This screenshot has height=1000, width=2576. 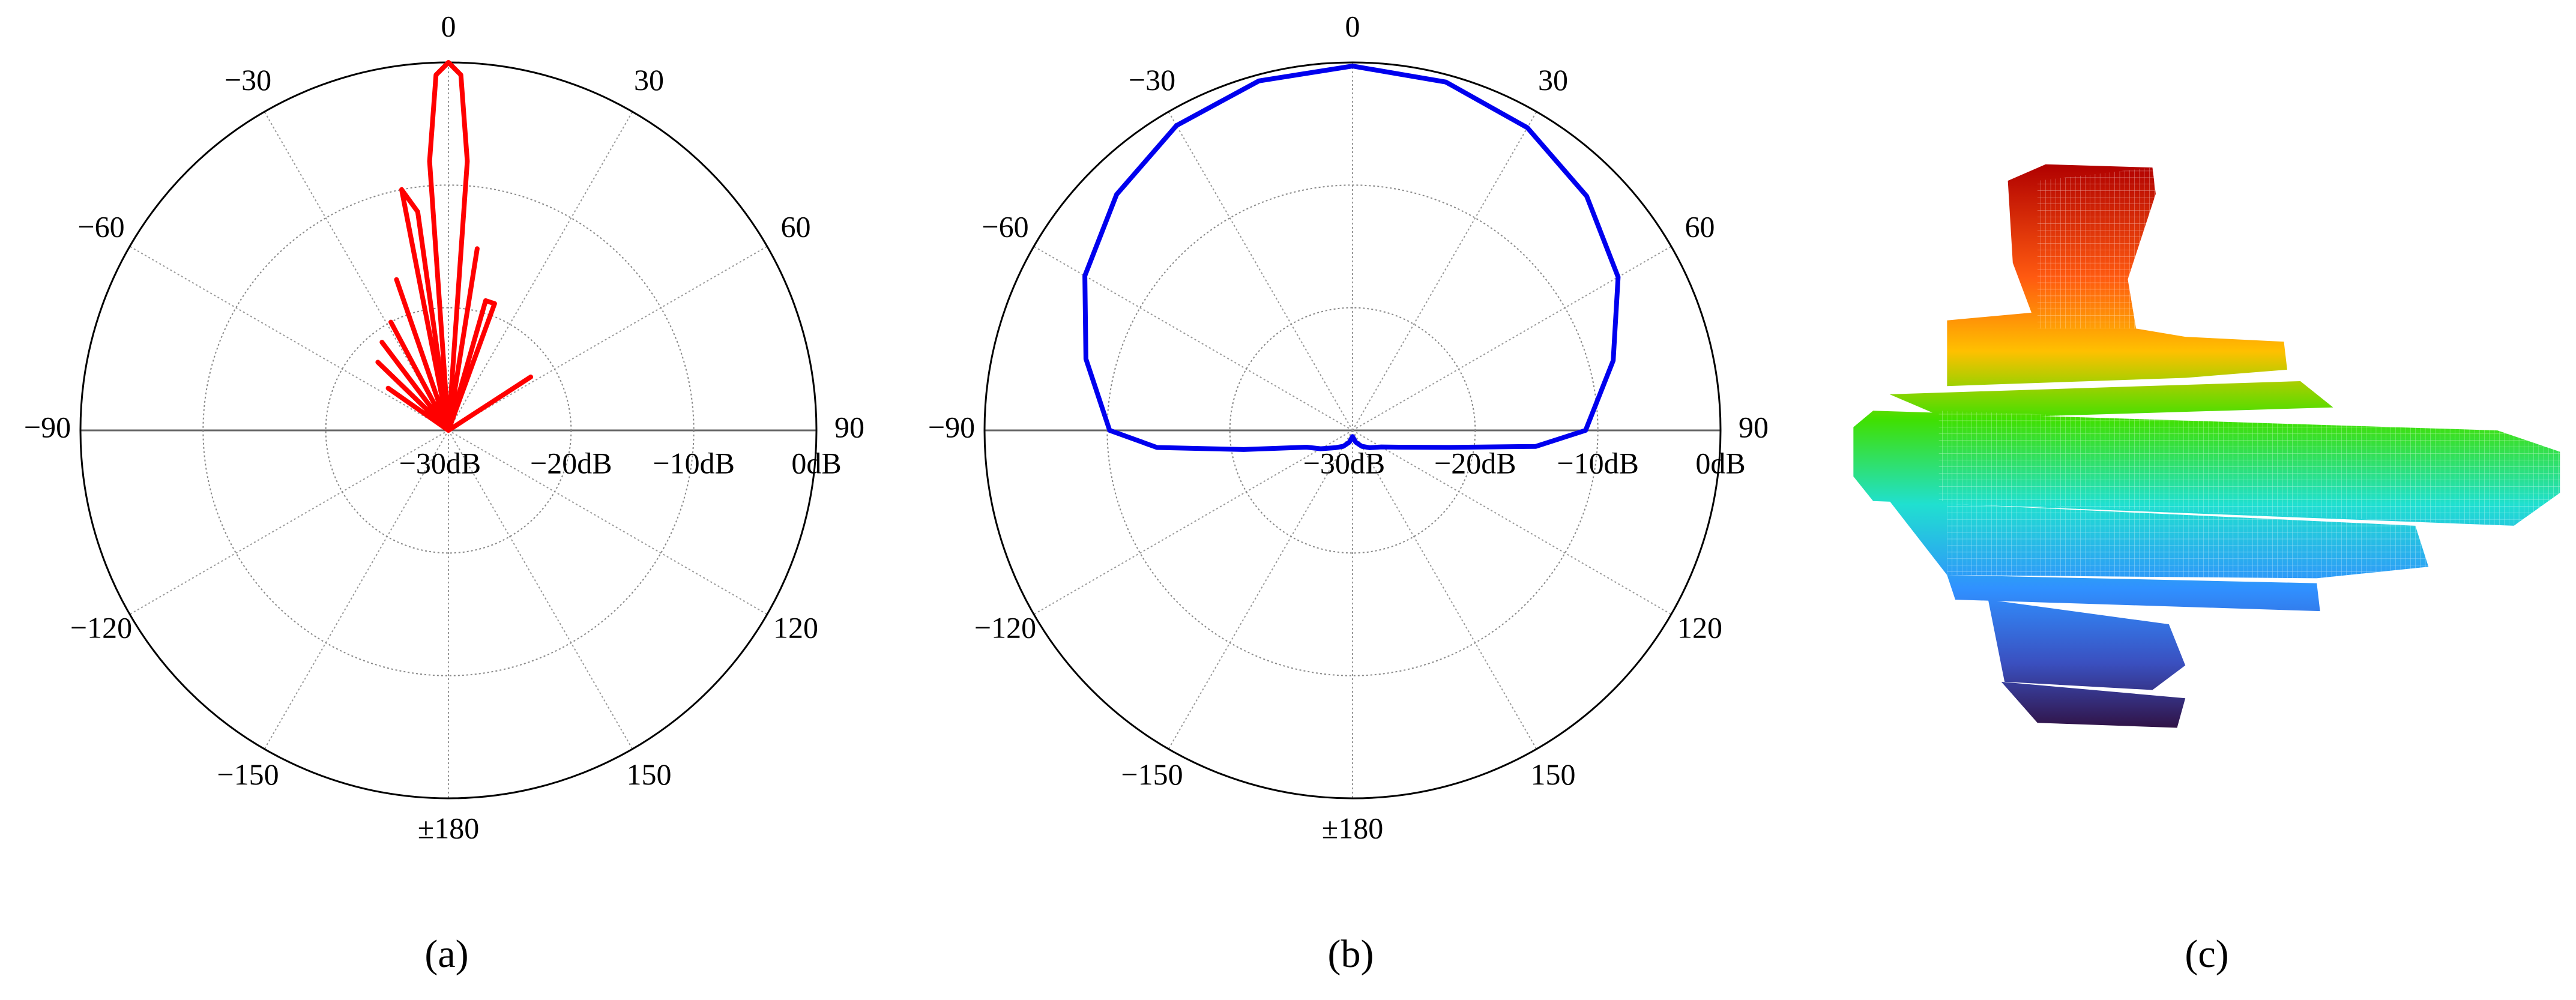 What do you see at coordinates (2206, 954) in the screenshot?
I see `panel-label: (c)` at bounding box center [2206, 954].